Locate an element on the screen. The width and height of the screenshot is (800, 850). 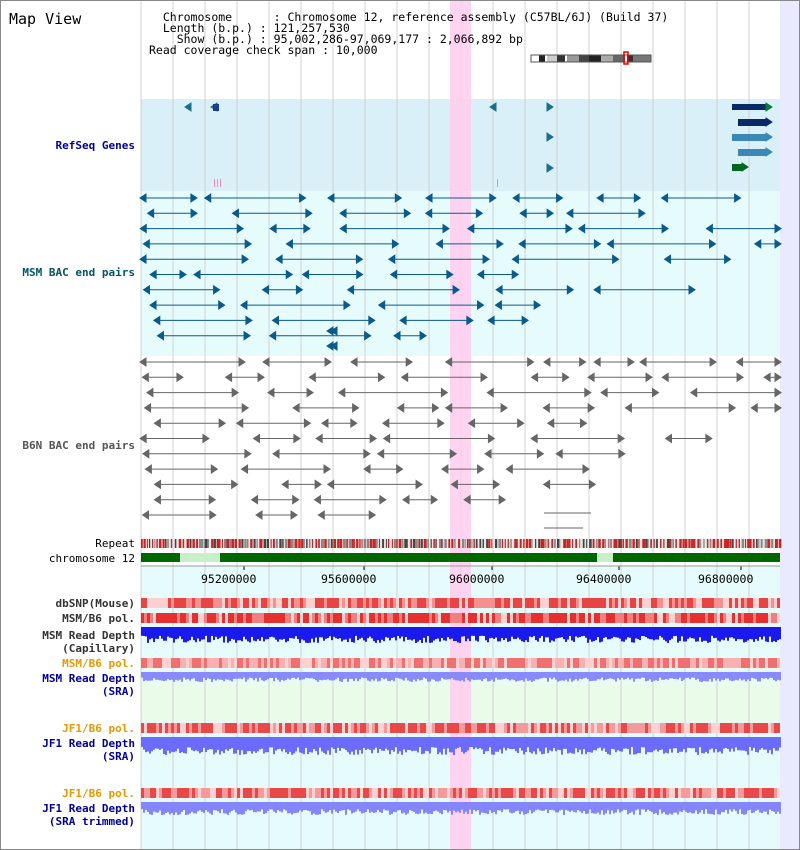
label-jf1-pol-trimmed: JF1/B6 pol. is located at coordinates (98, 793).